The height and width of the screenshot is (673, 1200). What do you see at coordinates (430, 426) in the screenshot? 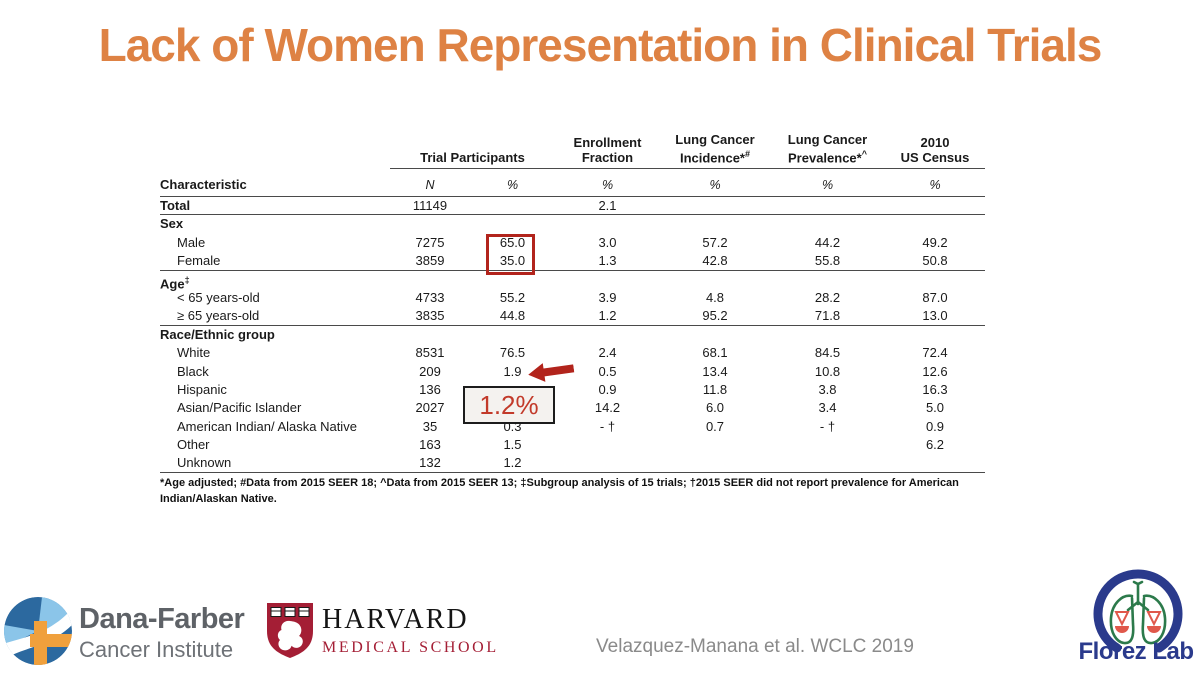
I see `row-value: 35` at bounding box center [430, 426].